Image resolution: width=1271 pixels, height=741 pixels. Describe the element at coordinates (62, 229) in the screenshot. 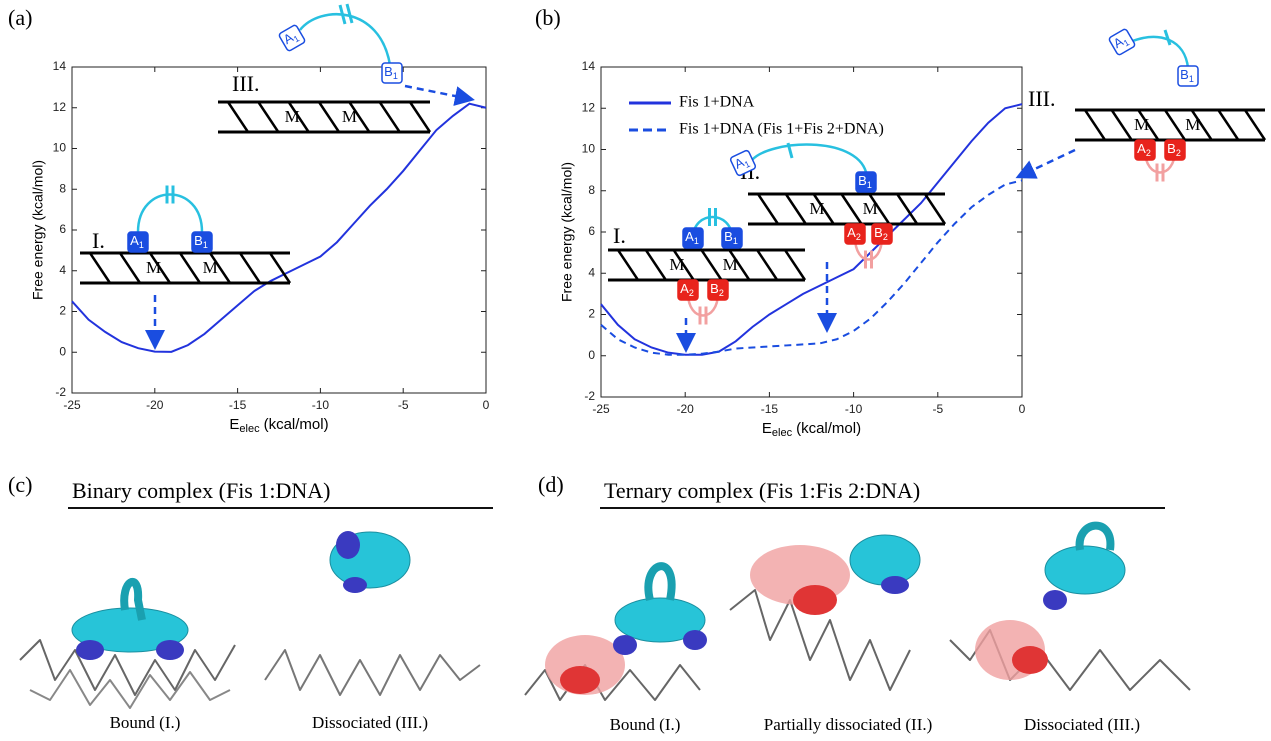

I see `y-tick-label: 6` at that location.